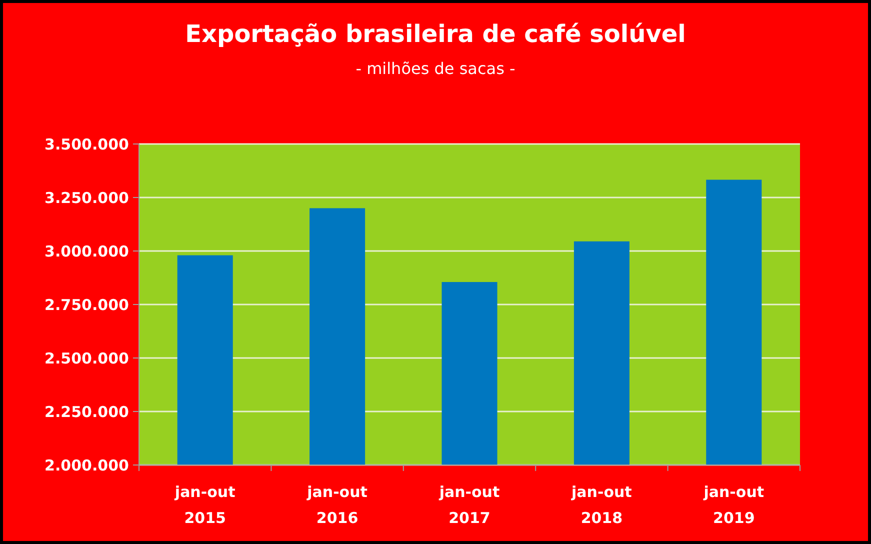  I want to click on x-tick-label: jan-out 2017, so click(469, 505).